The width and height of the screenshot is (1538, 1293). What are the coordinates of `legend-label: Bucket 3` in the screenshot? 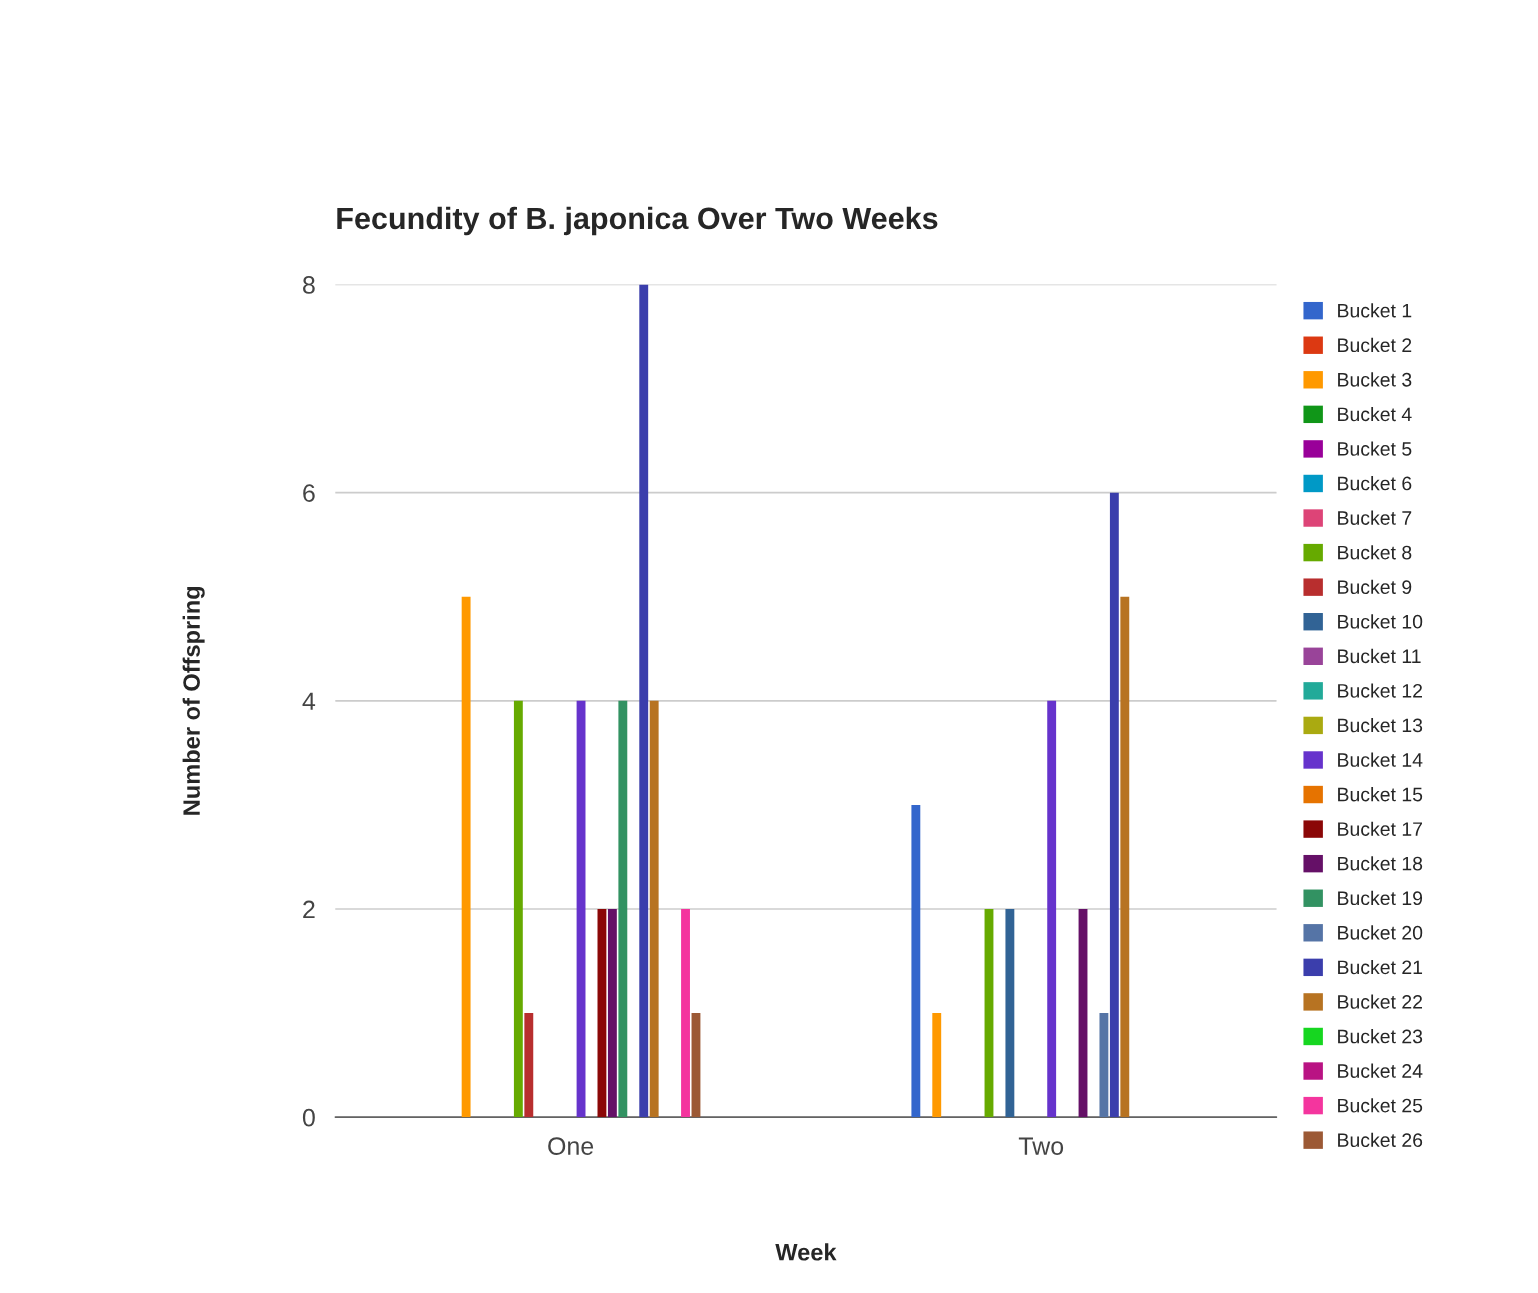 It's located at (1375, 379).